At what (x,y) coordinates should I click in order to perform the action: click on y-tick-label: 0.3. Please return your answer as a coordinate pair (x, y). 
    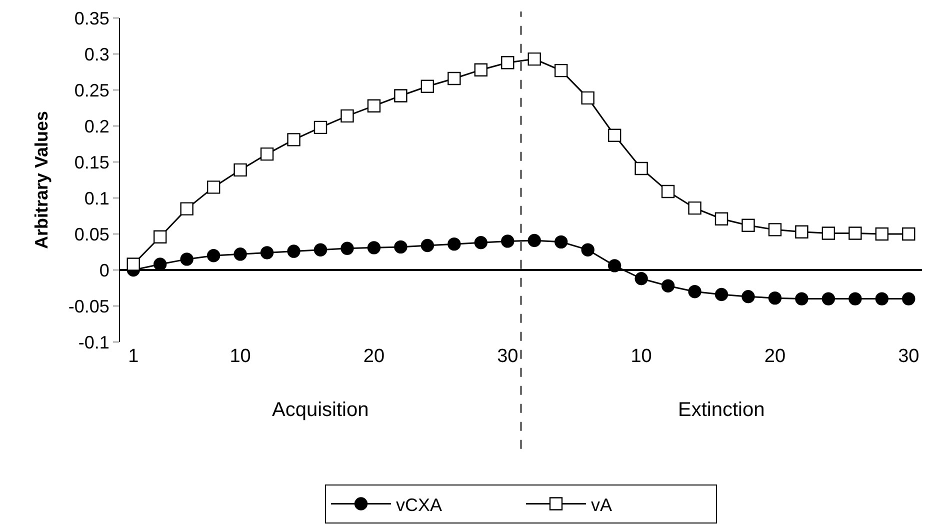
    Looking at the image, I should click on (97, 54).